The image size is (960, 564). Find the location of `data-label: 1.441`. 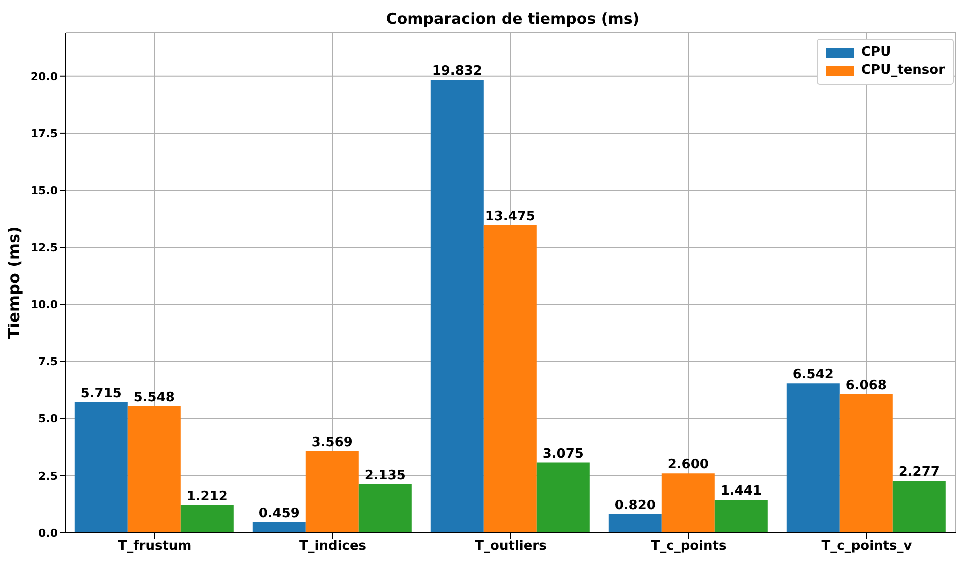

data-label: 1.441 is located at coordinates (741, 492).